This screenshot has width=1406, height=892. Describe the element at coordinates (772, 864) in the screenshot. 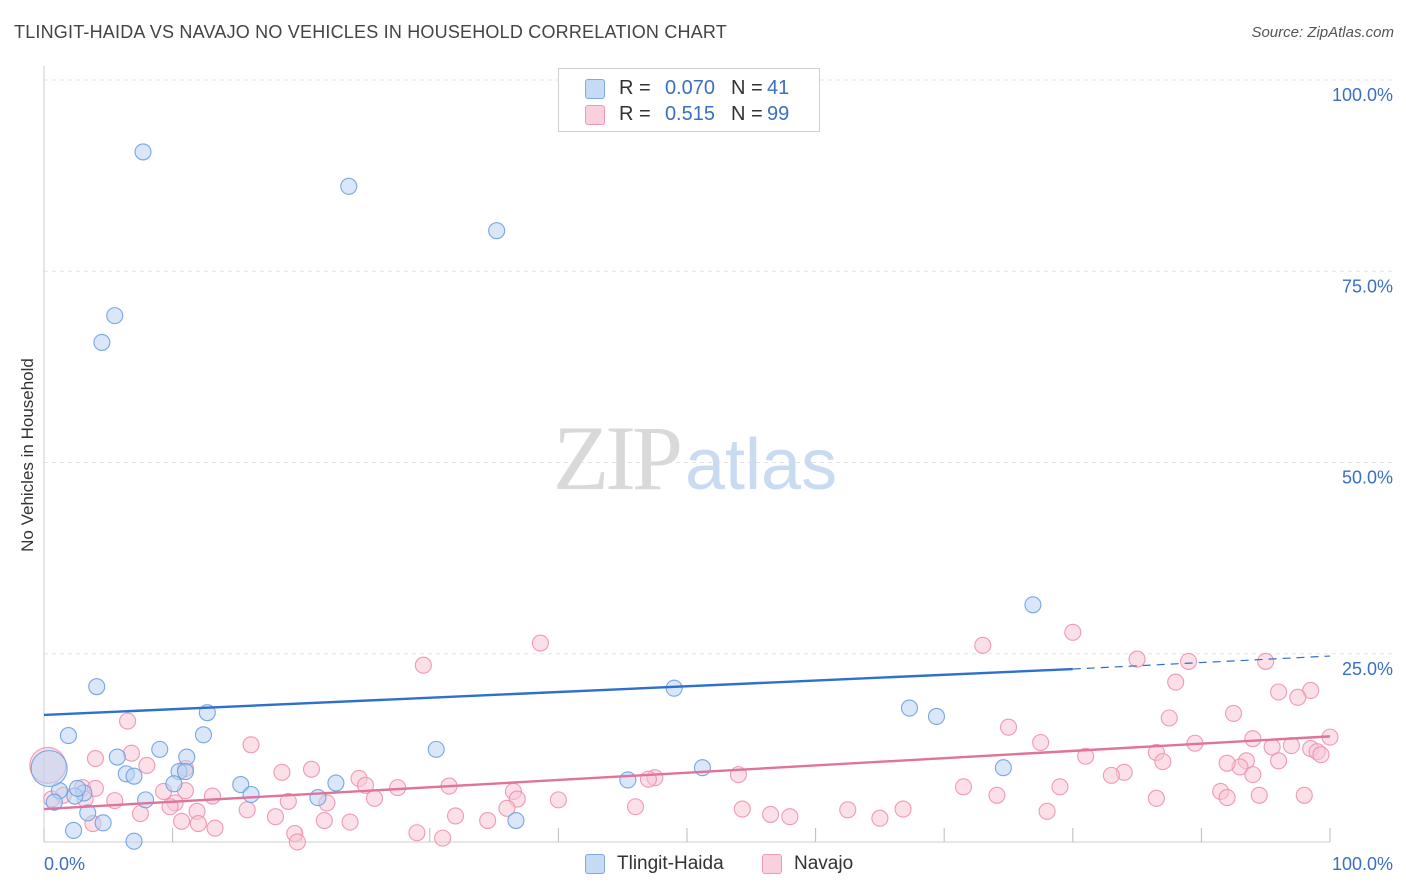

I see `legend-swatch-navajo` at that location.